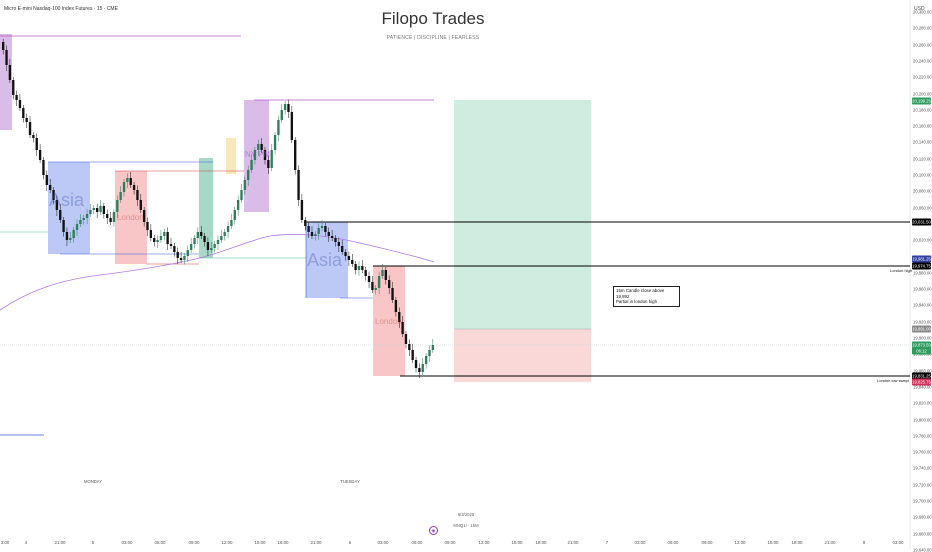  I want to click on price-tick: 19,840.00, so click(922, 387).